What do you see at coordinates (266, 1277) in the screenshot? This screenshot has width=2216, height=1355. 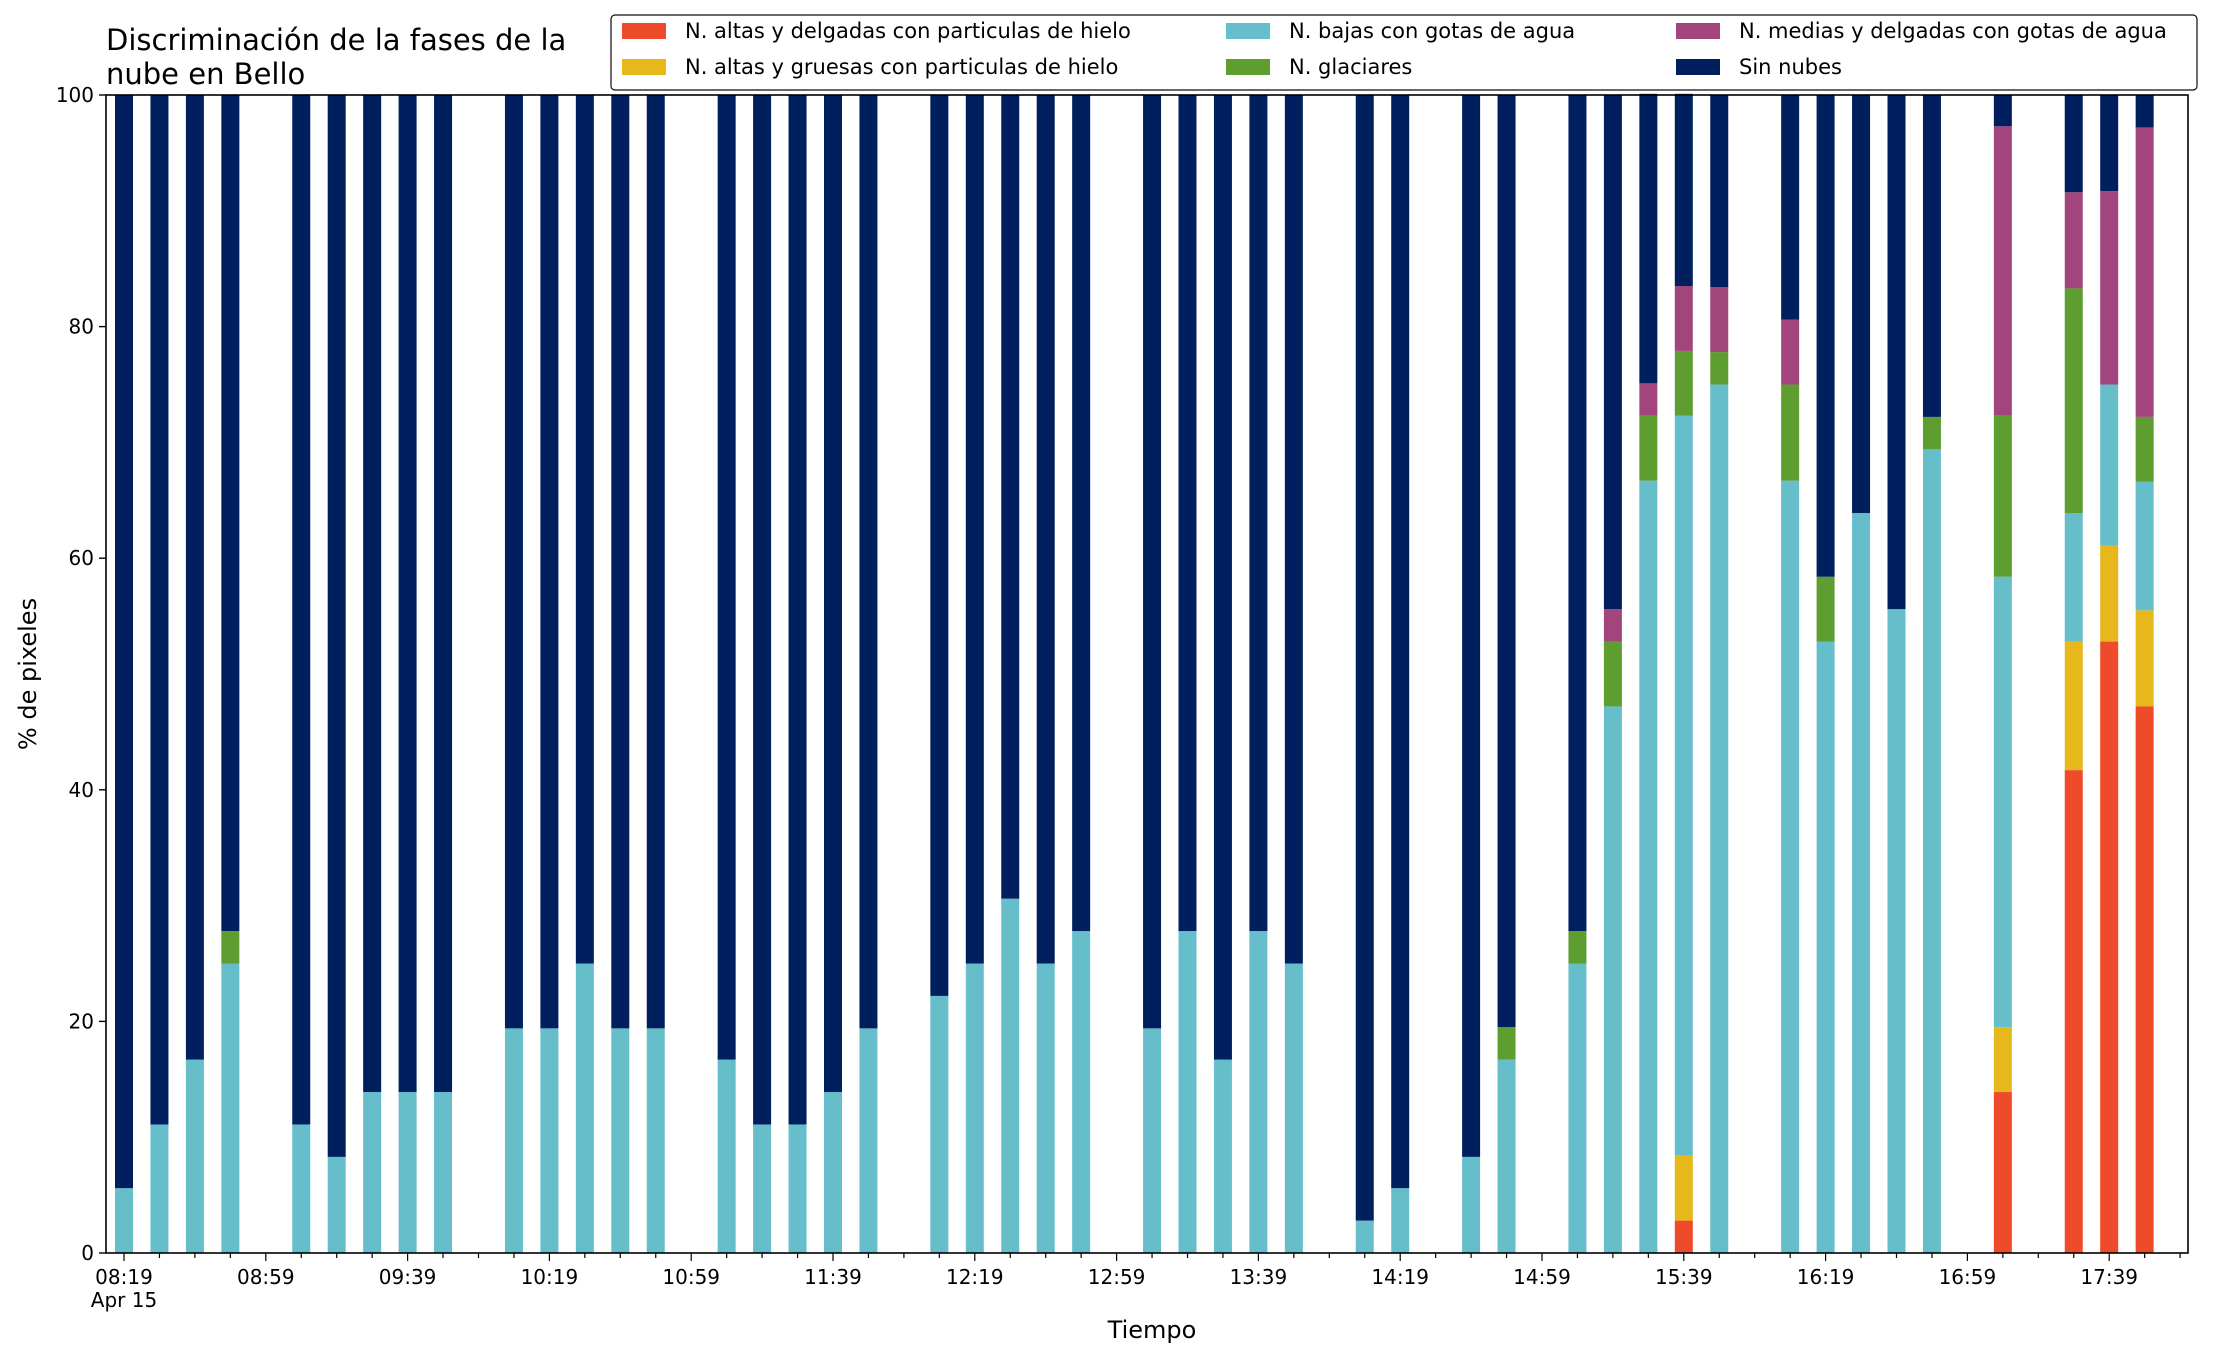 I see `x-tick-label: 08:59` at bounding box center [266, 1277].